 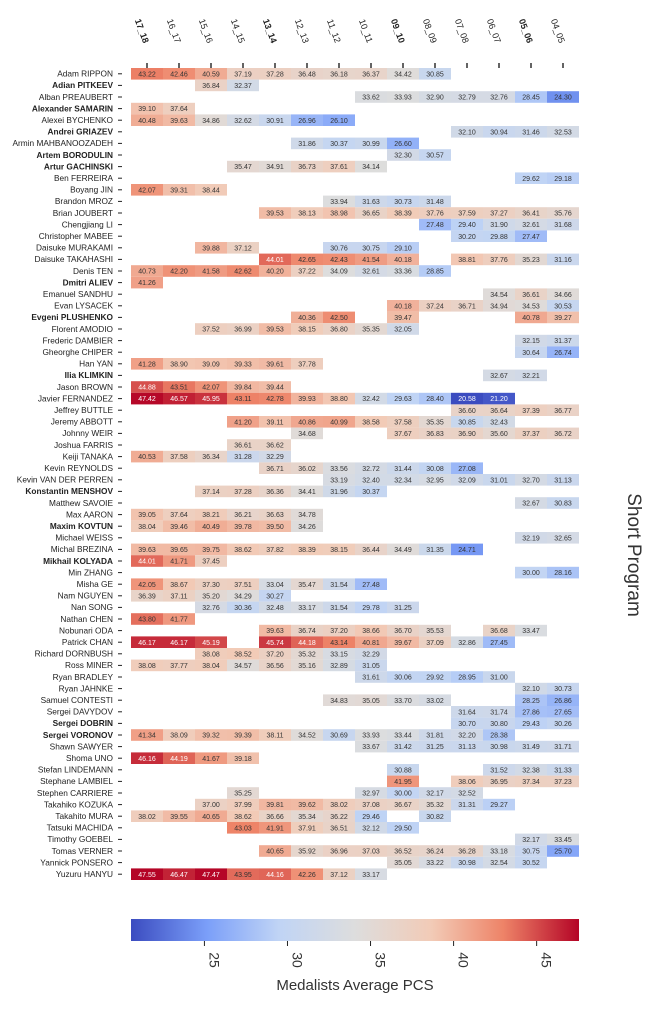 What do you see at coordinates (371, 492) in the screenshot?
I see `cell-value: 30.37` at bounding box center [371, 492].